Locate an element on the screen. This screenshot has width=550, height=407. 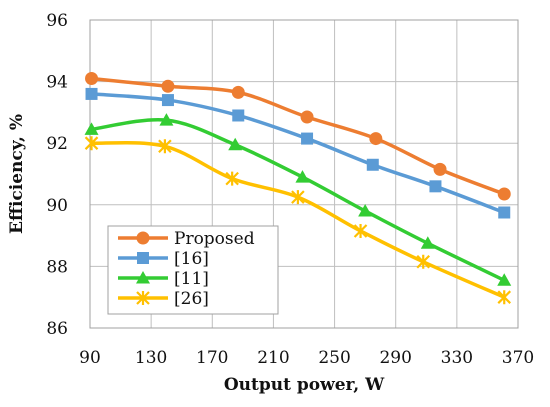
x-tick-label: 370 is located at coordinates (518, 358).